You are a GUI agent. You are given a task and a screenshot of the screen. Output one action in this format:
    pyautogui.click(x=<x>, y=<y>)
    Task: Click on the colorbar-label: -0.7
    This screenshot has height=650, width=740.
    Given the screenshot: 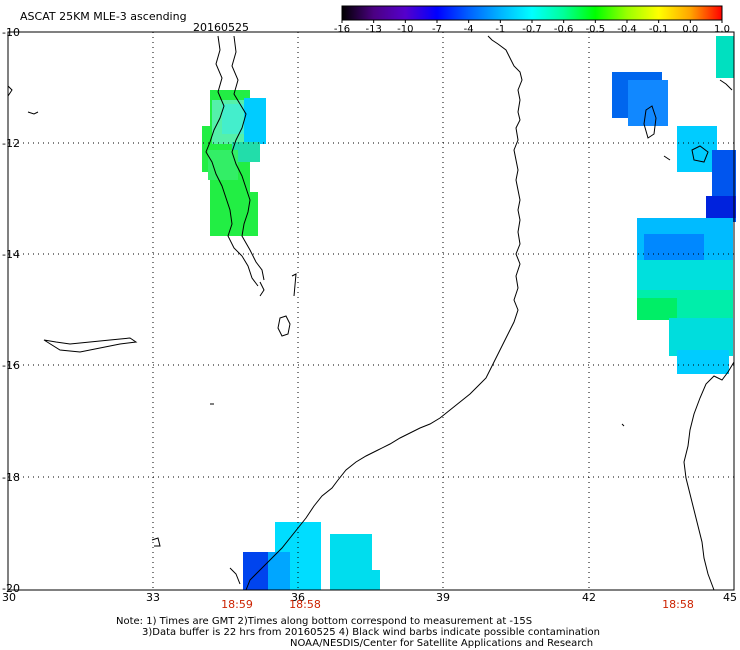 What is the action you would take?
    pyautogui.click(x=532, y=29)
    